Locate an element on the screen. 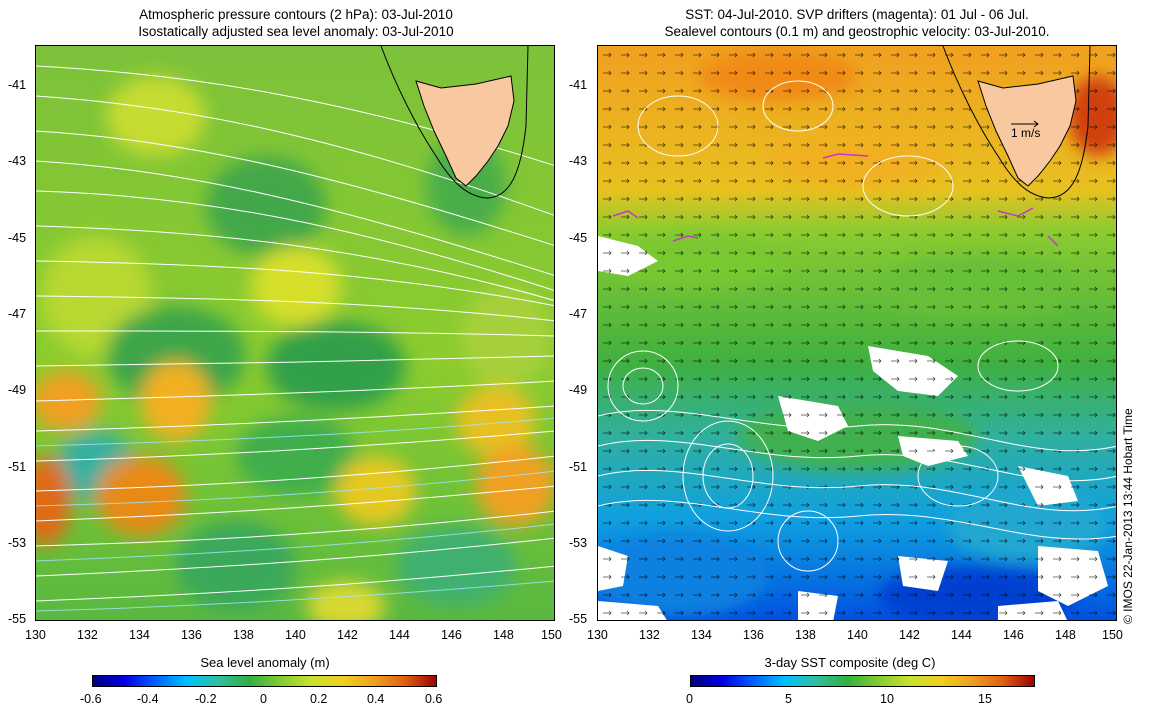 The width and height of the screenshot is (1150, 710). left-colorbar-label: Sea level anomaly (m) is located at coordinates (265, 662).